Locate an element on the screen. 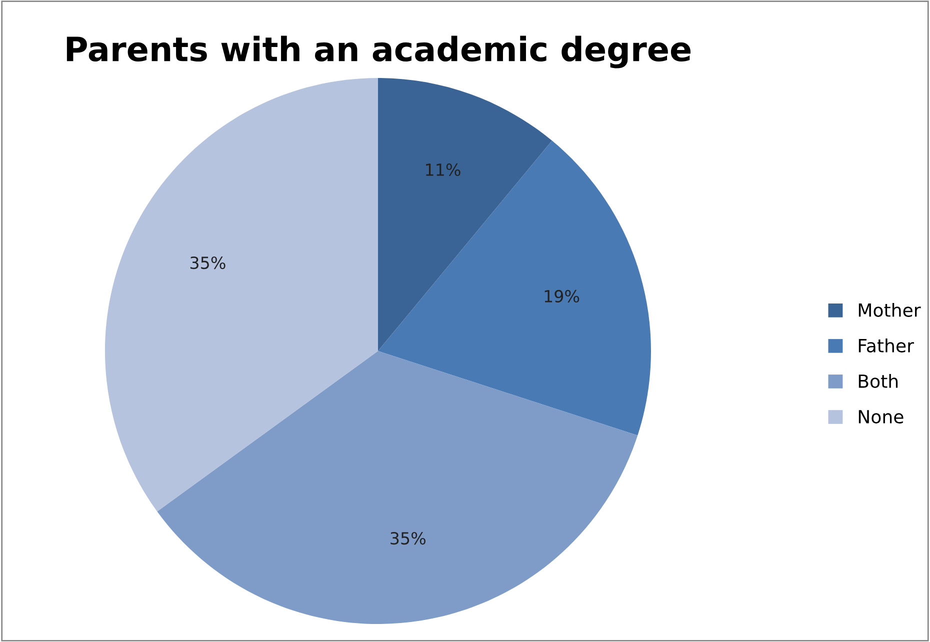  data-label: 11% is located at coordinates (443, 169).